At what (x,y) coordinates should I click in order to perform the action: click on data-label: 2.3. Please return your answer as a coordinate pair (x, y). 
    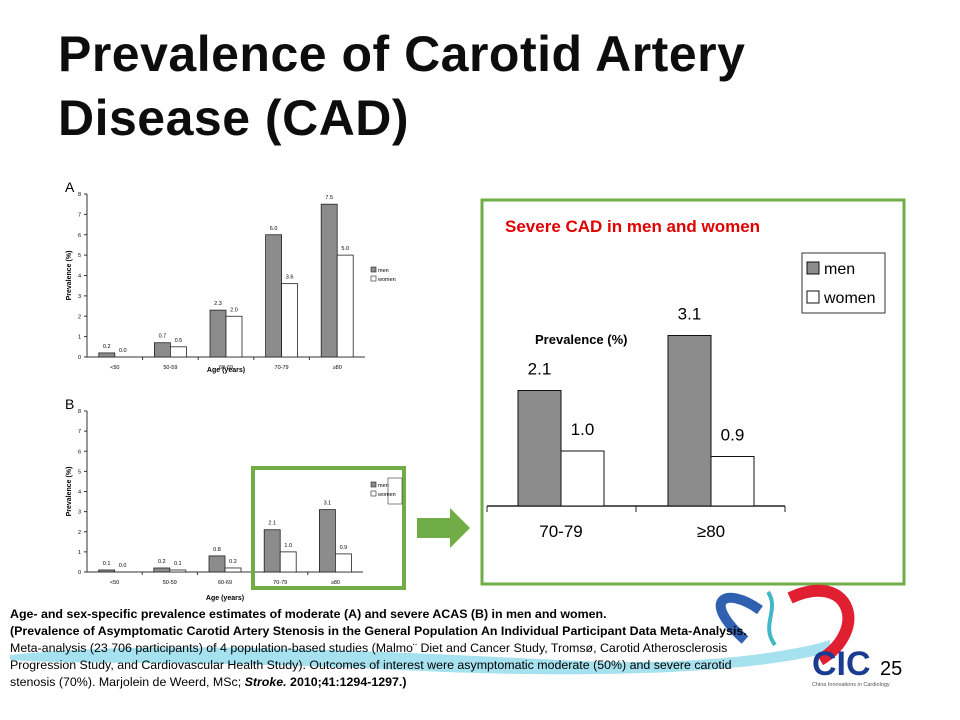
    Looking at the image, I should click on (218, 304).